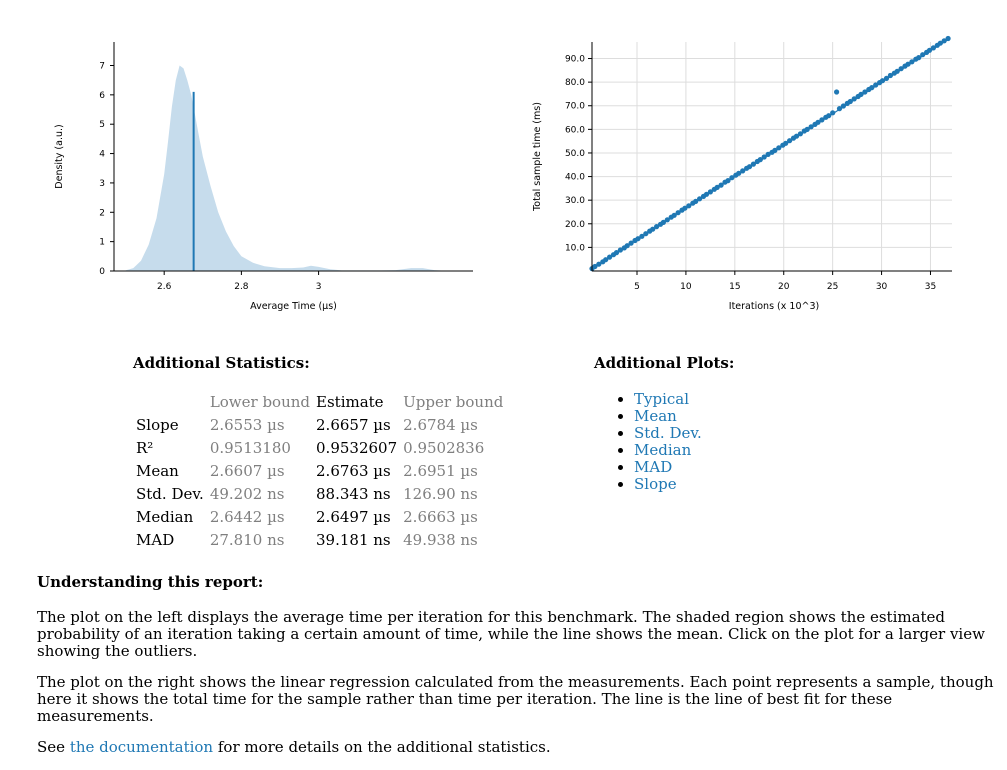 This screenshot has width=1007, height=770. I want to click on plot-link: MAD, so click(653, 467).